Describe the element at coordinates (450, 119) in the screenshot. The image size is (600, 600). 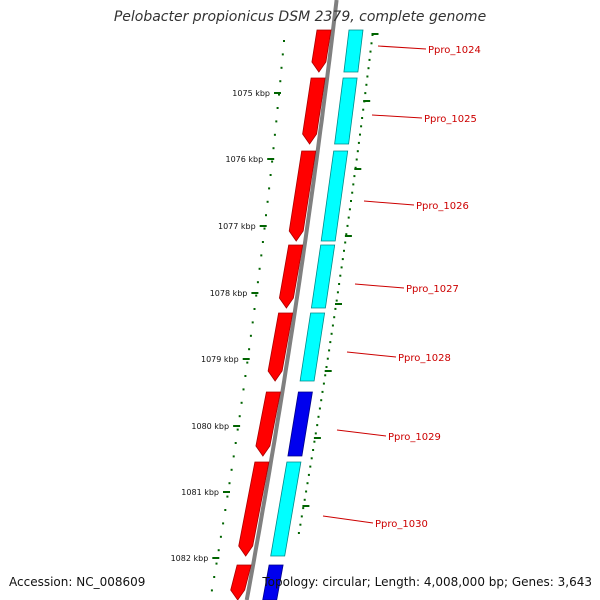
I see `gene-label: Ppro_1025` at that location.